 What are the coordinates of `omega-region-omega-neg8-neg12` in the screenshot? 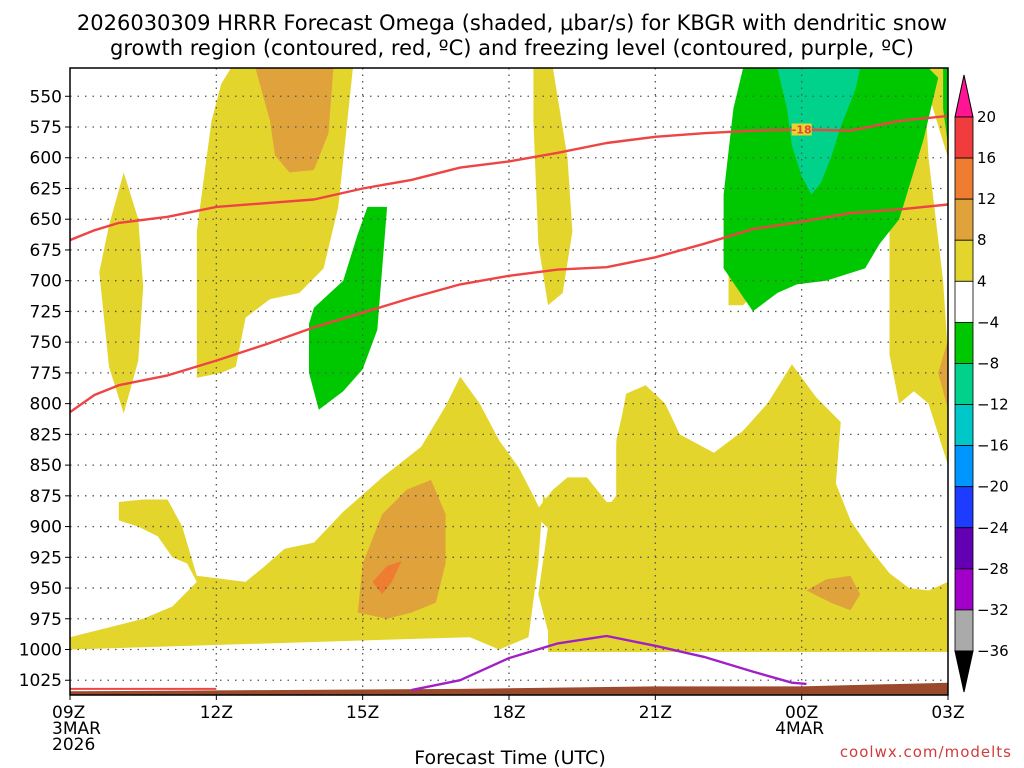 It's located at (819, 131).